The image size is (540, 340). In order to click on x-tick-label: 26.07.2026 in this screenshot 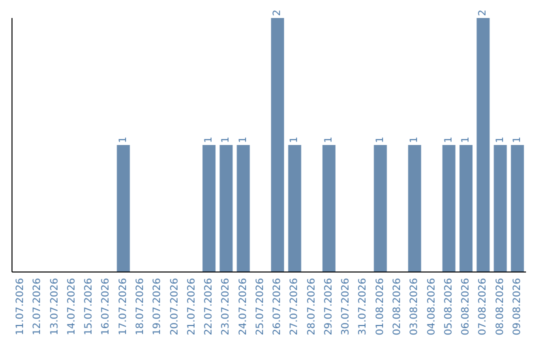, I will do `click(278, 307)`.